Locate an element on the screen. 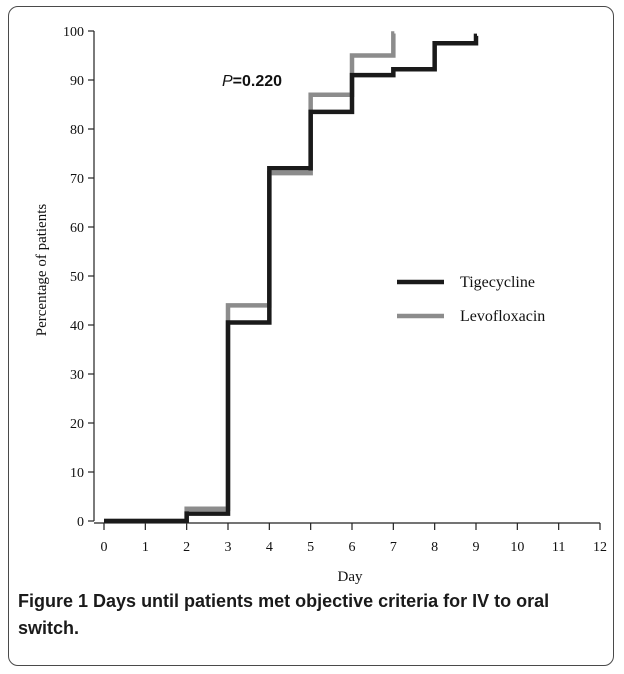  y-tick-label: 80 is located at coordinates (77, 130).